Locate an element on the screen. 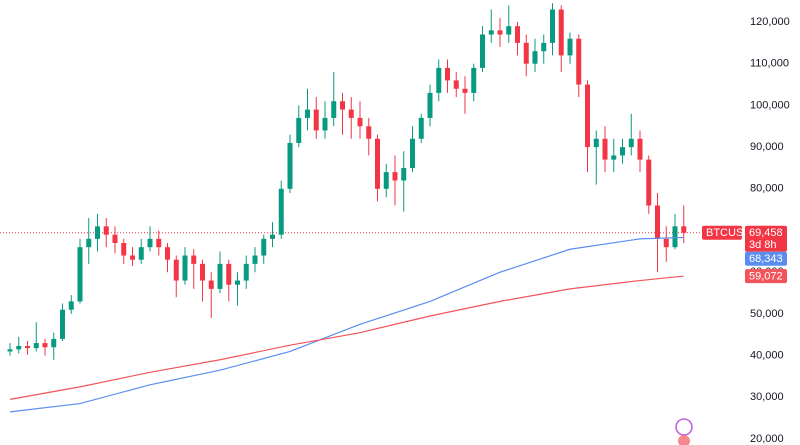 This screenshot has height=445, width=800. logo-dot is located at coordinates (684, 440).